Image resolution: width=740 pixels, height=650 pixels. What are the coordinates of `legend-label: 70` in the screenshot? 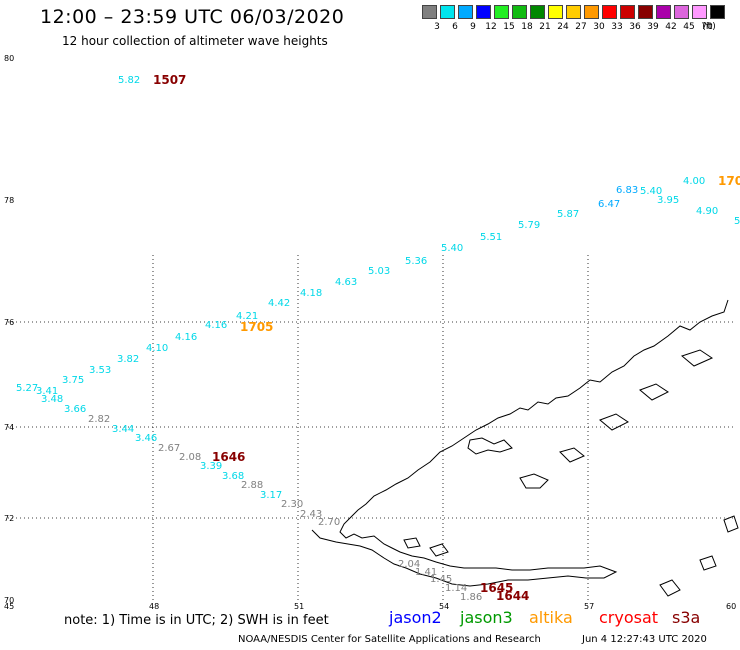 It's located at (707, 27).